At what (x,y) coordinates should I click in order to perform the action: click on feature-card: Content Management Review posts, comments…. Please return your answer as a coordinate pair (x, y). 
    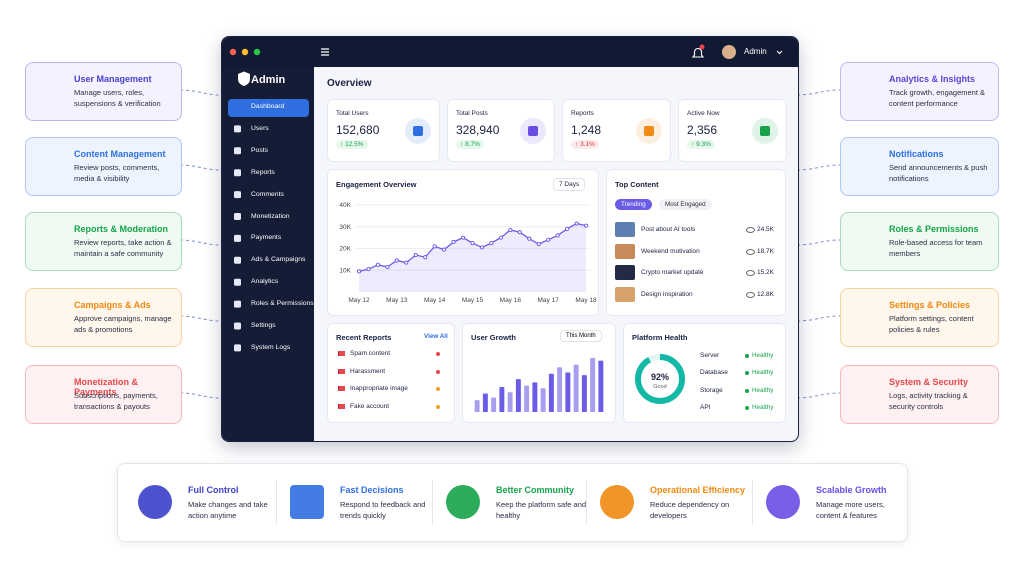
    Looking at the image, I should click on (103, 166).